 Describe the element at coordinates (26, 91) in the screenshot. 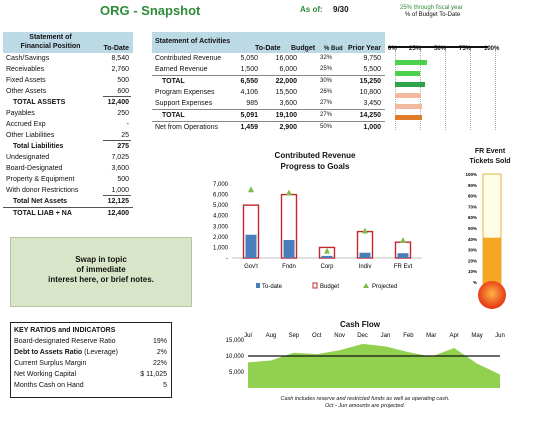

I see `fp-row-label: Other Assets` at that location.